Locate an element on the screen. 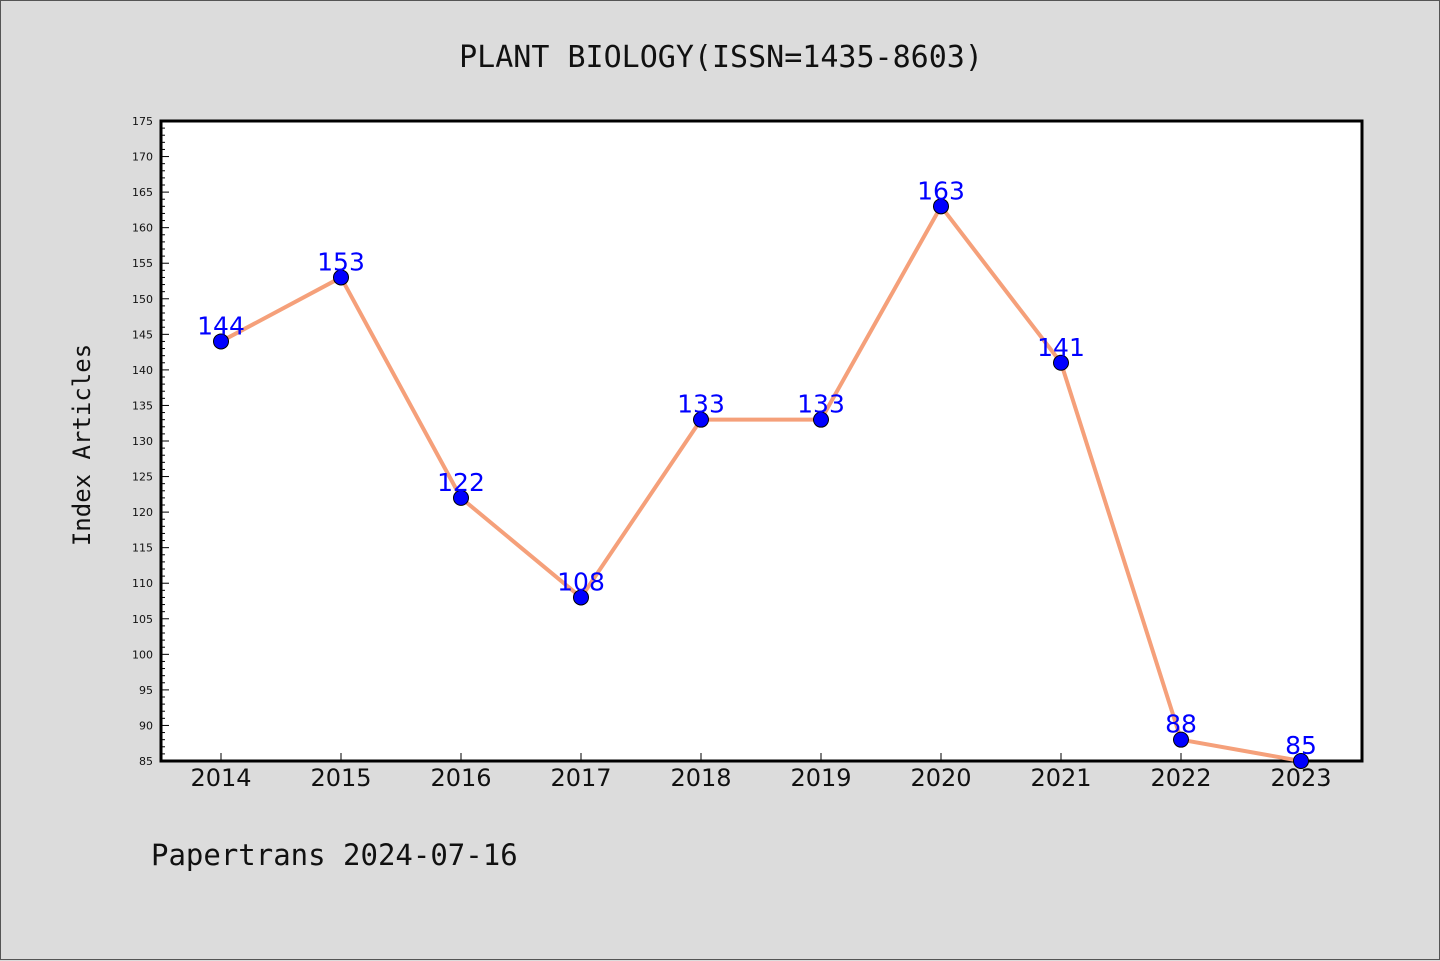  y-tick-label: 155 is located at coordinates (142, 263).